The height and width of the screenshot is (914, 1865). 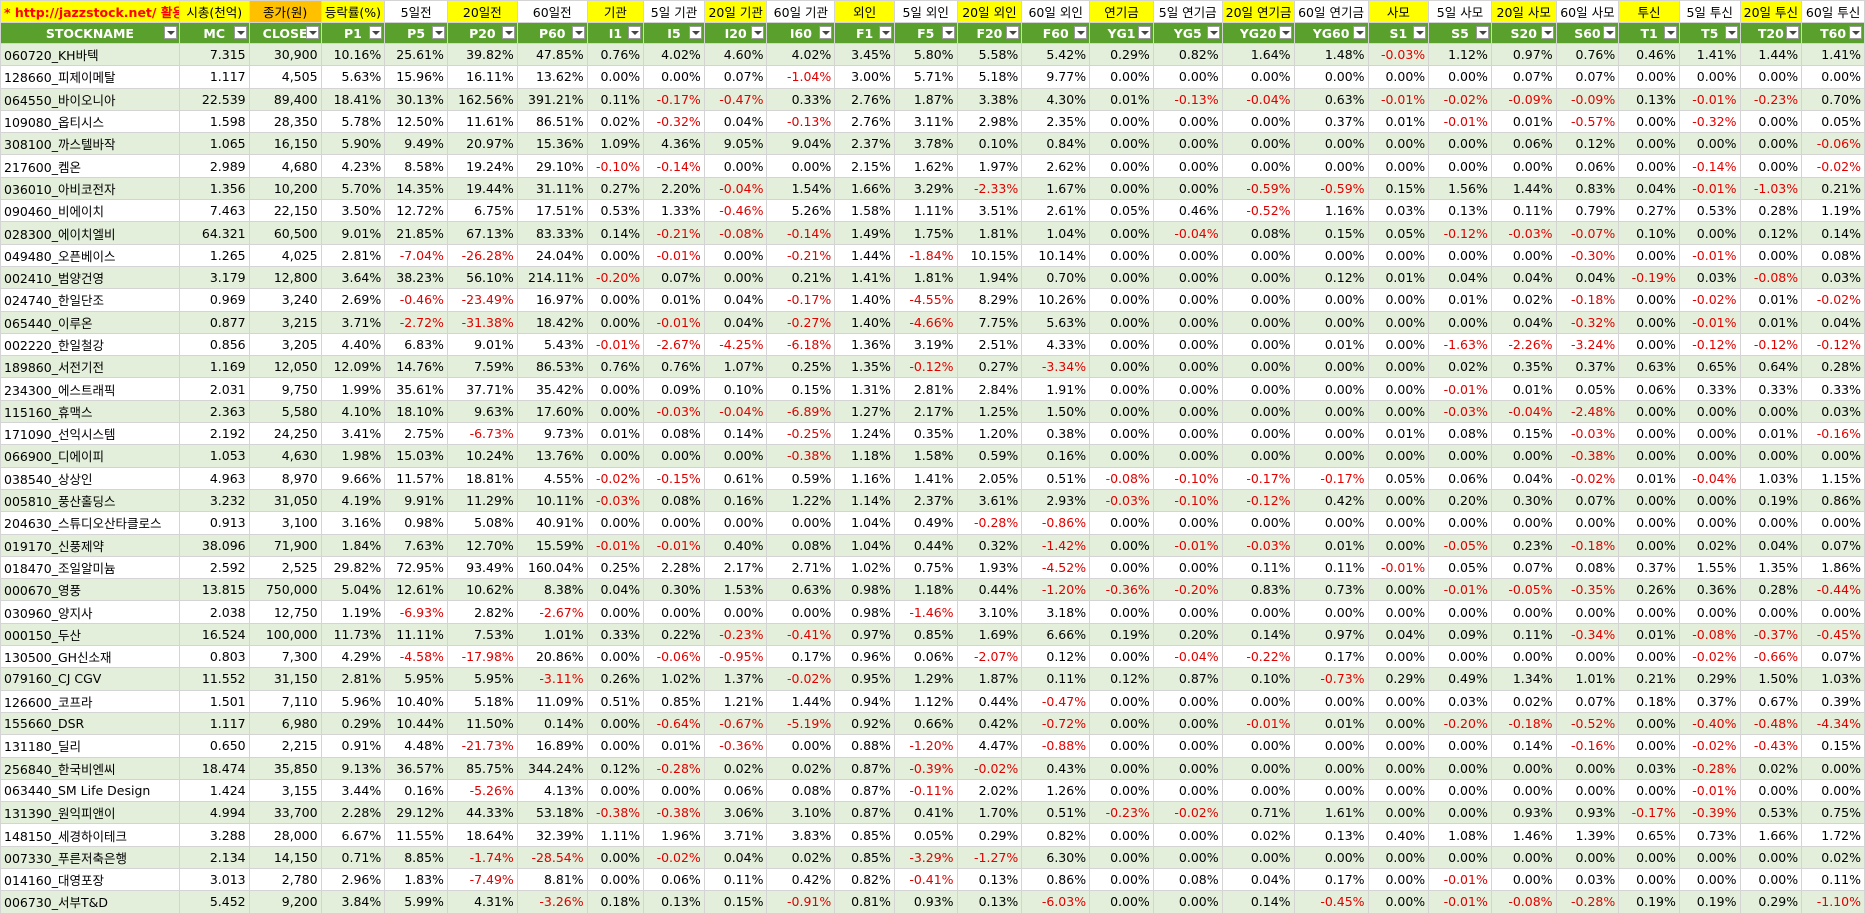 I want to click on cell-i5: 0.85%, so click(x=674, y=701).